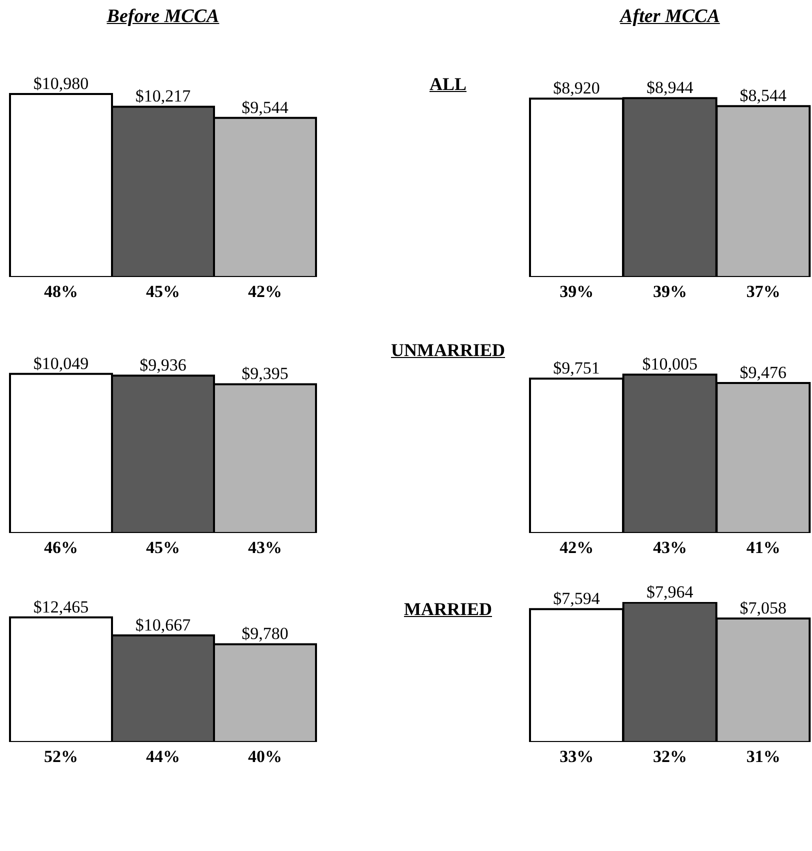  What do you see at coordinates (576, 88) in the screenshot?
I see `data-label: $8,920` at bounding box center [576, 88].